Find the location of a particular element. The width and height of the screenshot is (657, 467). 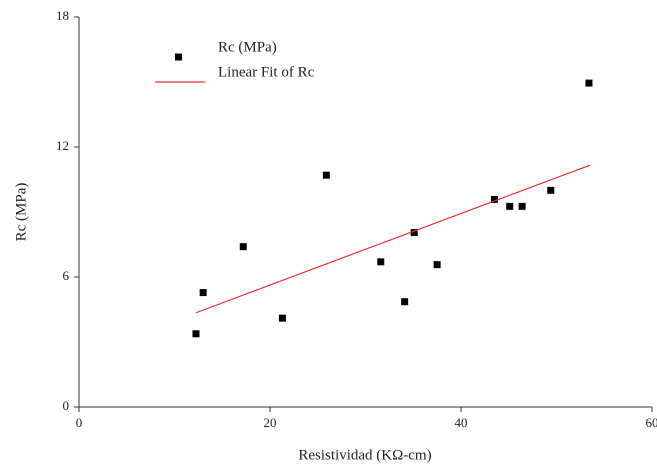

x-axis-label: Resistividad (KΩ-cm) is located at coordinates (364, 455).